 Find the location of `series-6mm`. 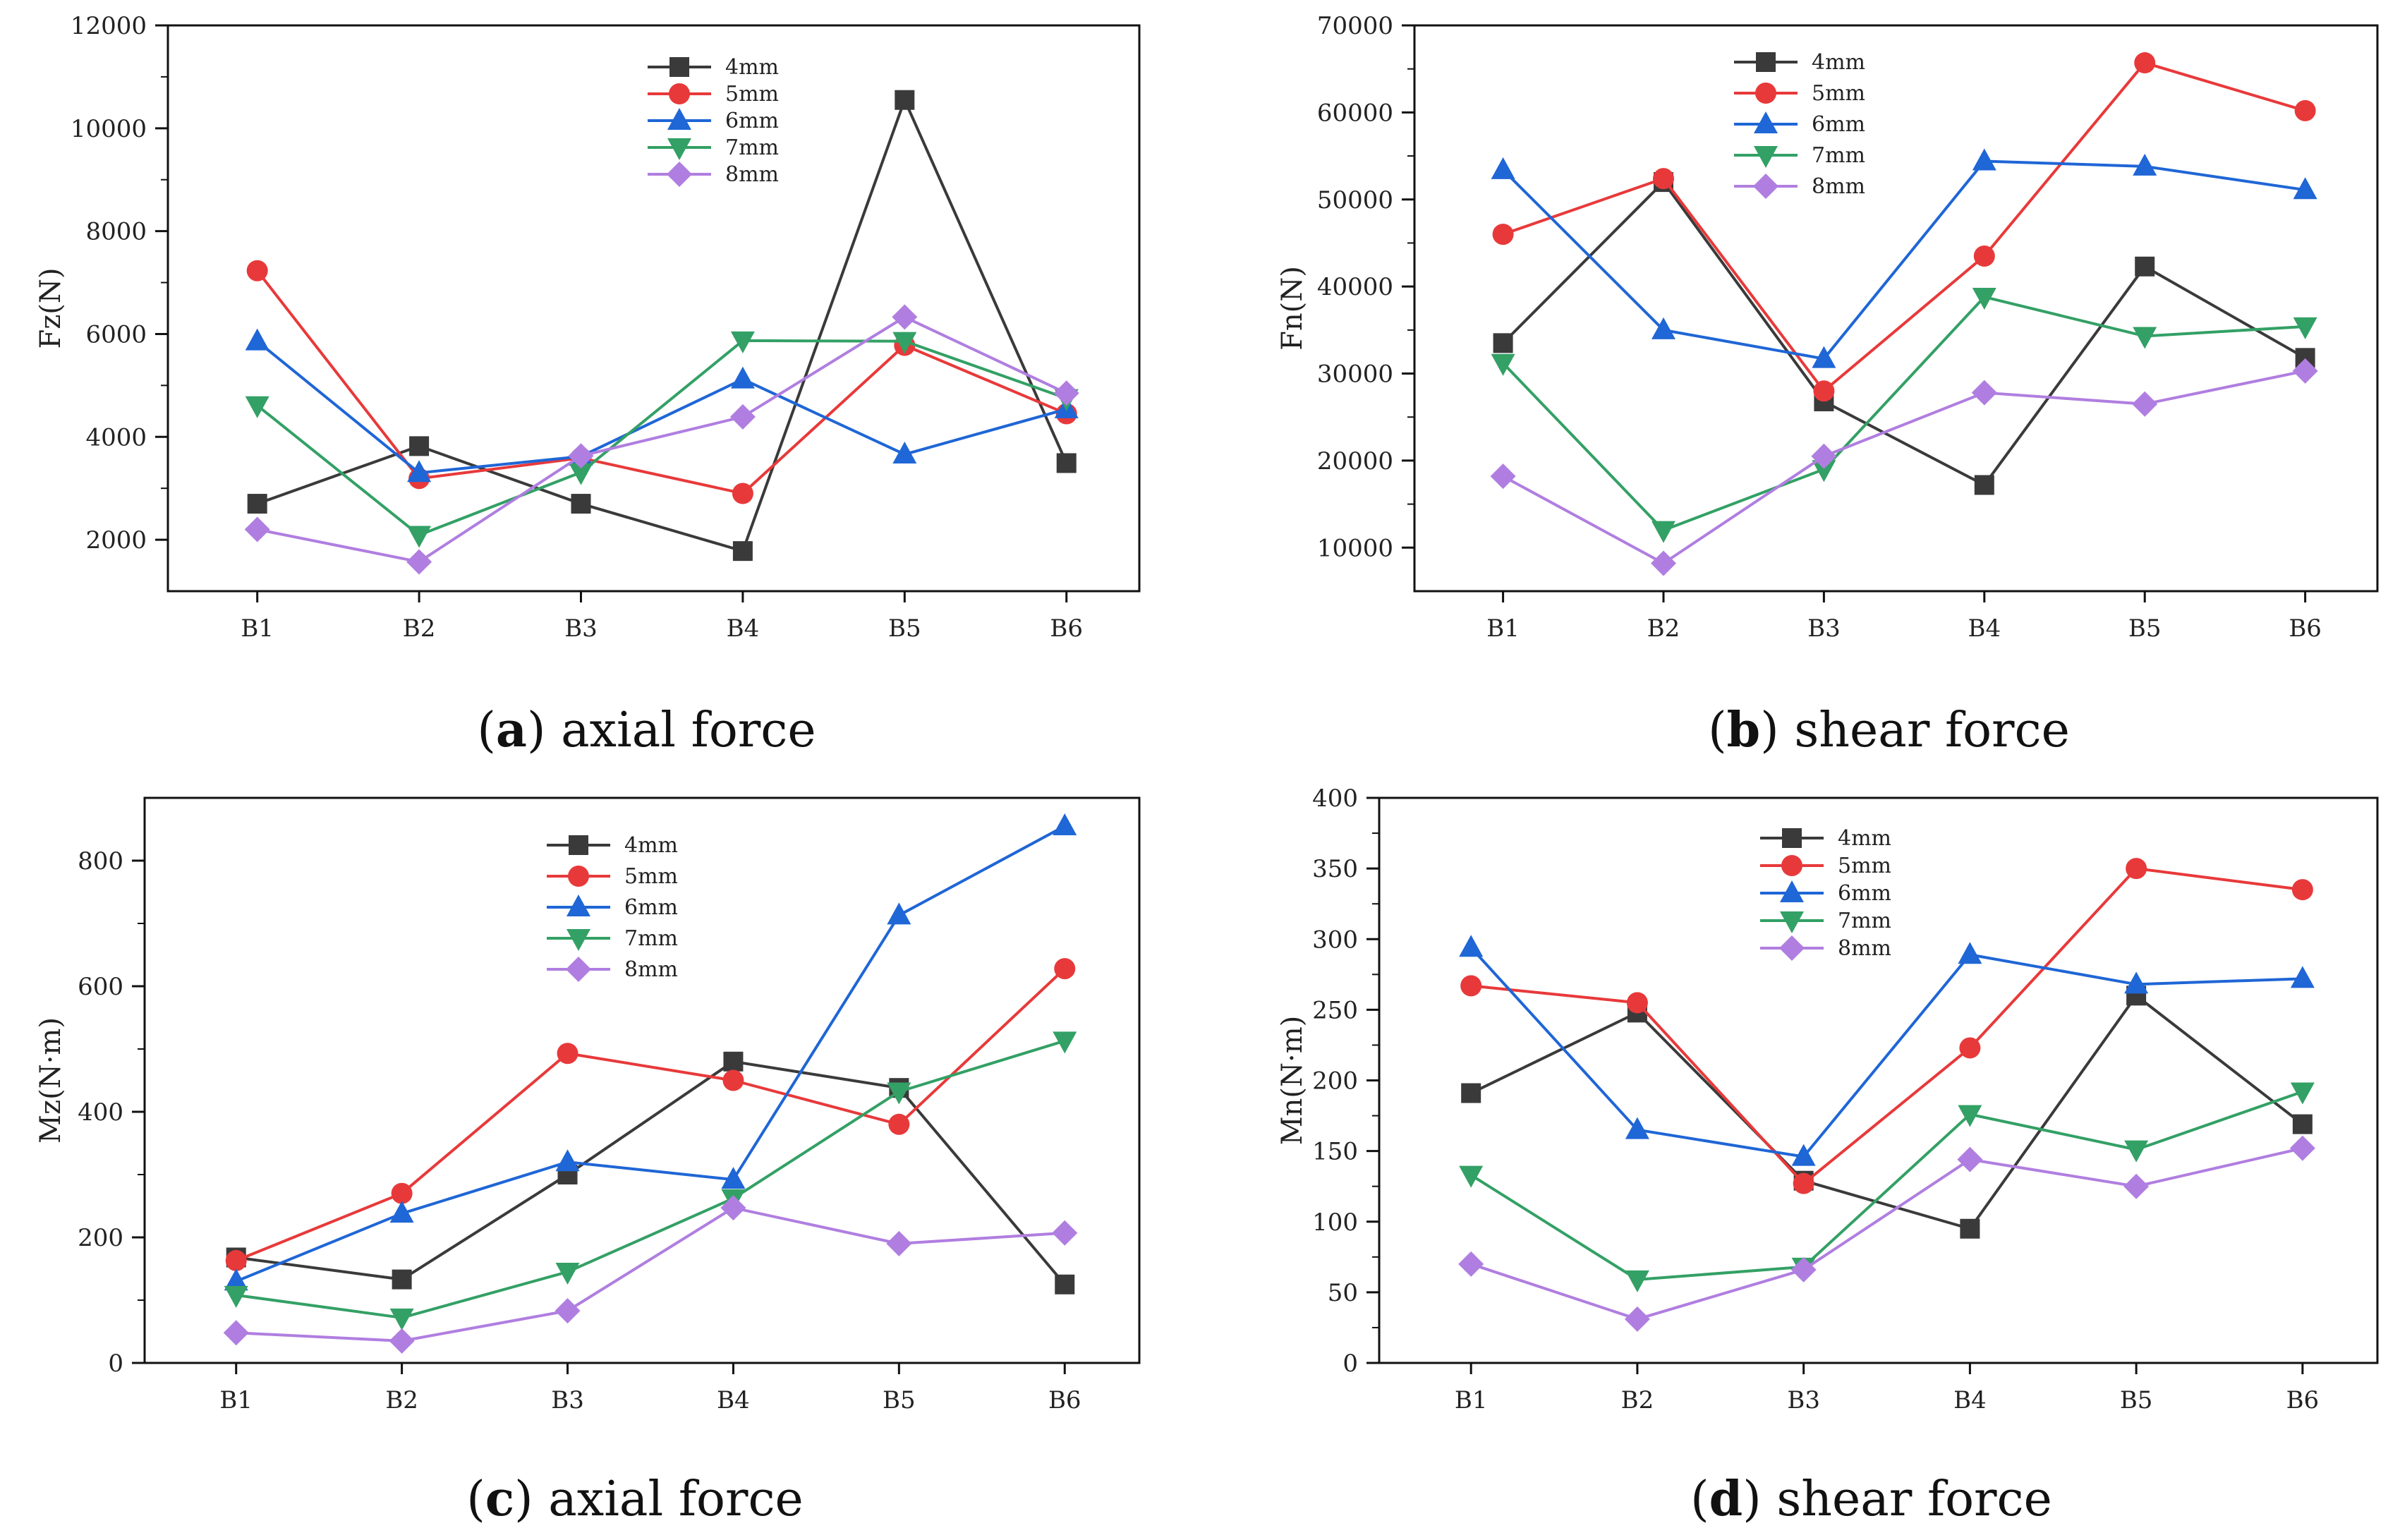

series-6mm is located at coordinates (662, 405).